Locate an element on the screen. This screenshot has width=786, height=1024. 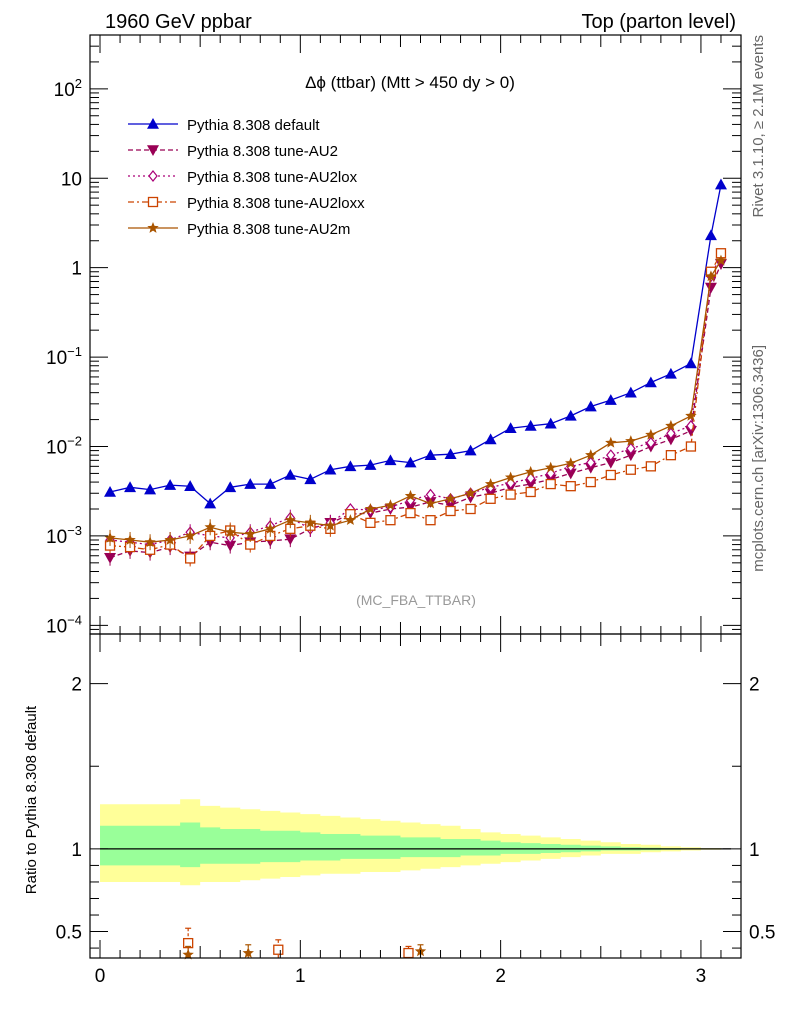
ratio-ytick-label: 0.5 is located at coordinates (69, 933).